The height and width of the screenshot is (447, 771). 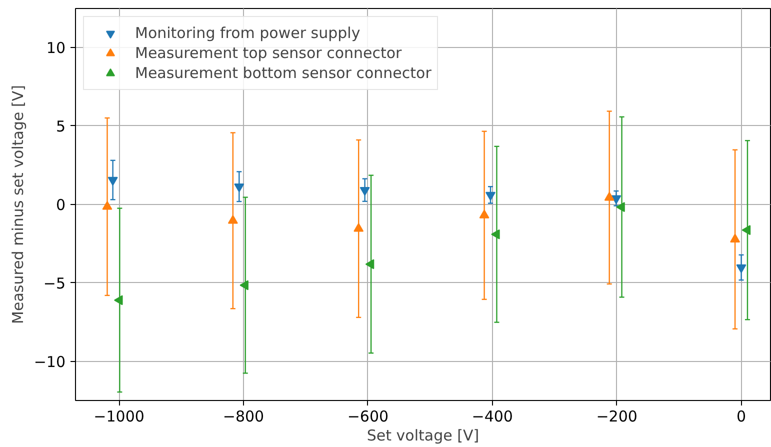 I want to click on y-tick-label: 10, so click(x=56, y=47).